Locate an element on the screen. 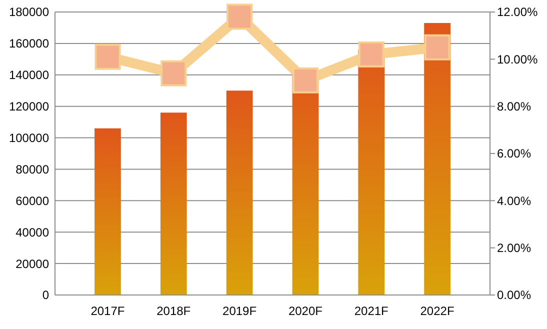 The image size is (547, 329). y2-tick-label: 6.00% is located at coordinates (514, 153).